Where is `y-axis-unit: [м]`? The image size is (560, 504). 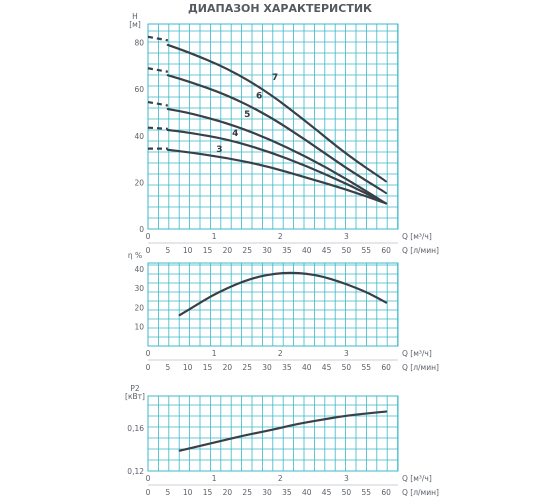
y-axis-unit: [м] is located at coordinates (135, 24).